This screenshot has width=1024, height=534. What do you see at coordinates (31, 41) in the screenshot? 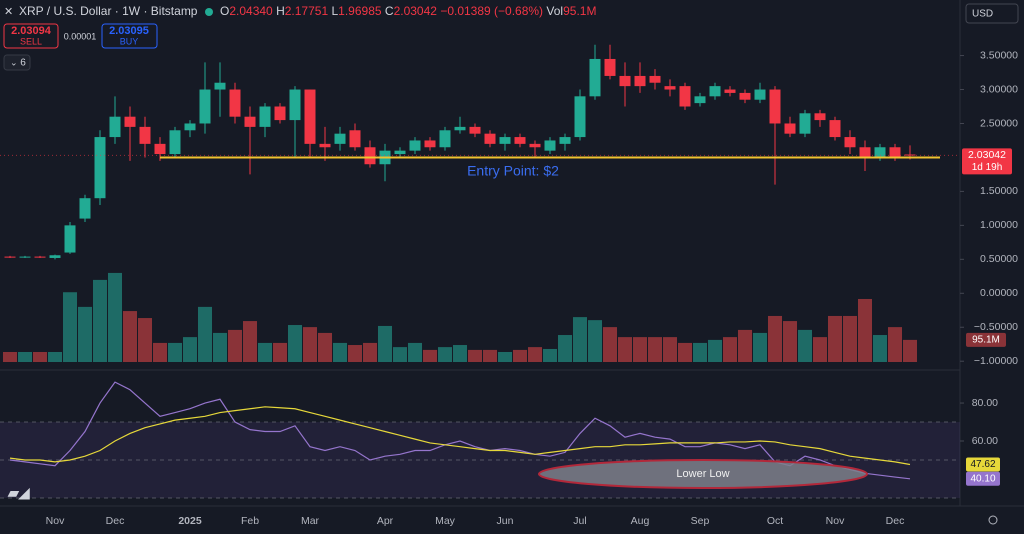
I see `sell-label: SELL` at bounding box center [31, 41].